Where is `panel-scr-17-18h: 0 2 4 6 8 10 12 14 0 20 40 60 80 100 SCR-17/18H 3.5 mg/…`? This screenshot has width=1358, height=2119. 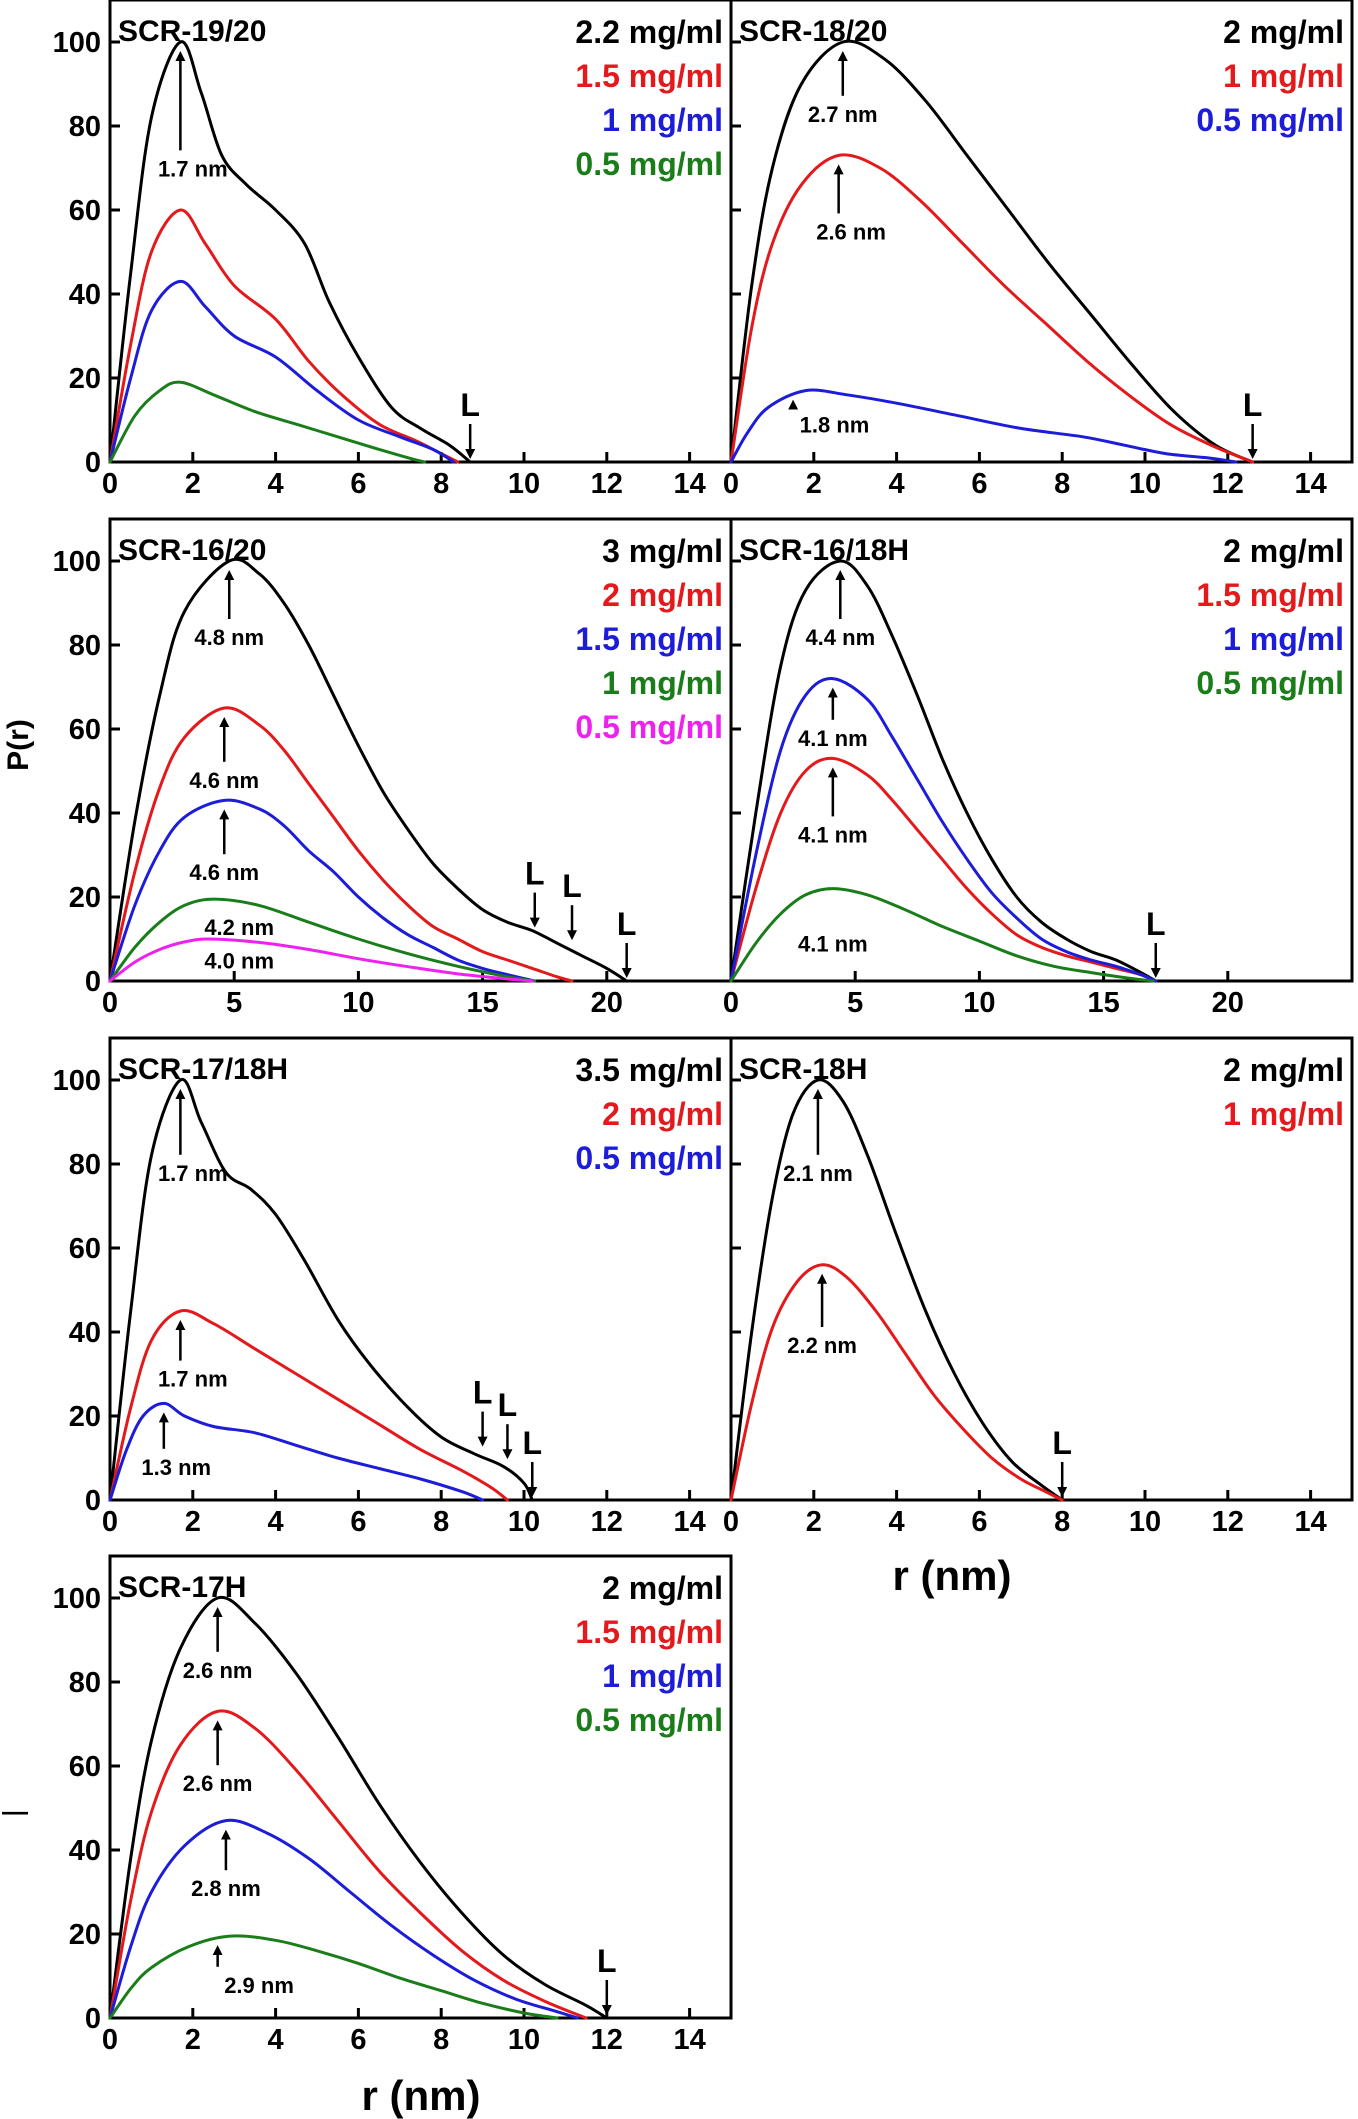 panel-scr-17-18h: 0 2 4 6 8 10 12 14 0 20 40 60 80 100 SCR-17/18H 3.5 mg/… is located at coordinates (393, 1287).